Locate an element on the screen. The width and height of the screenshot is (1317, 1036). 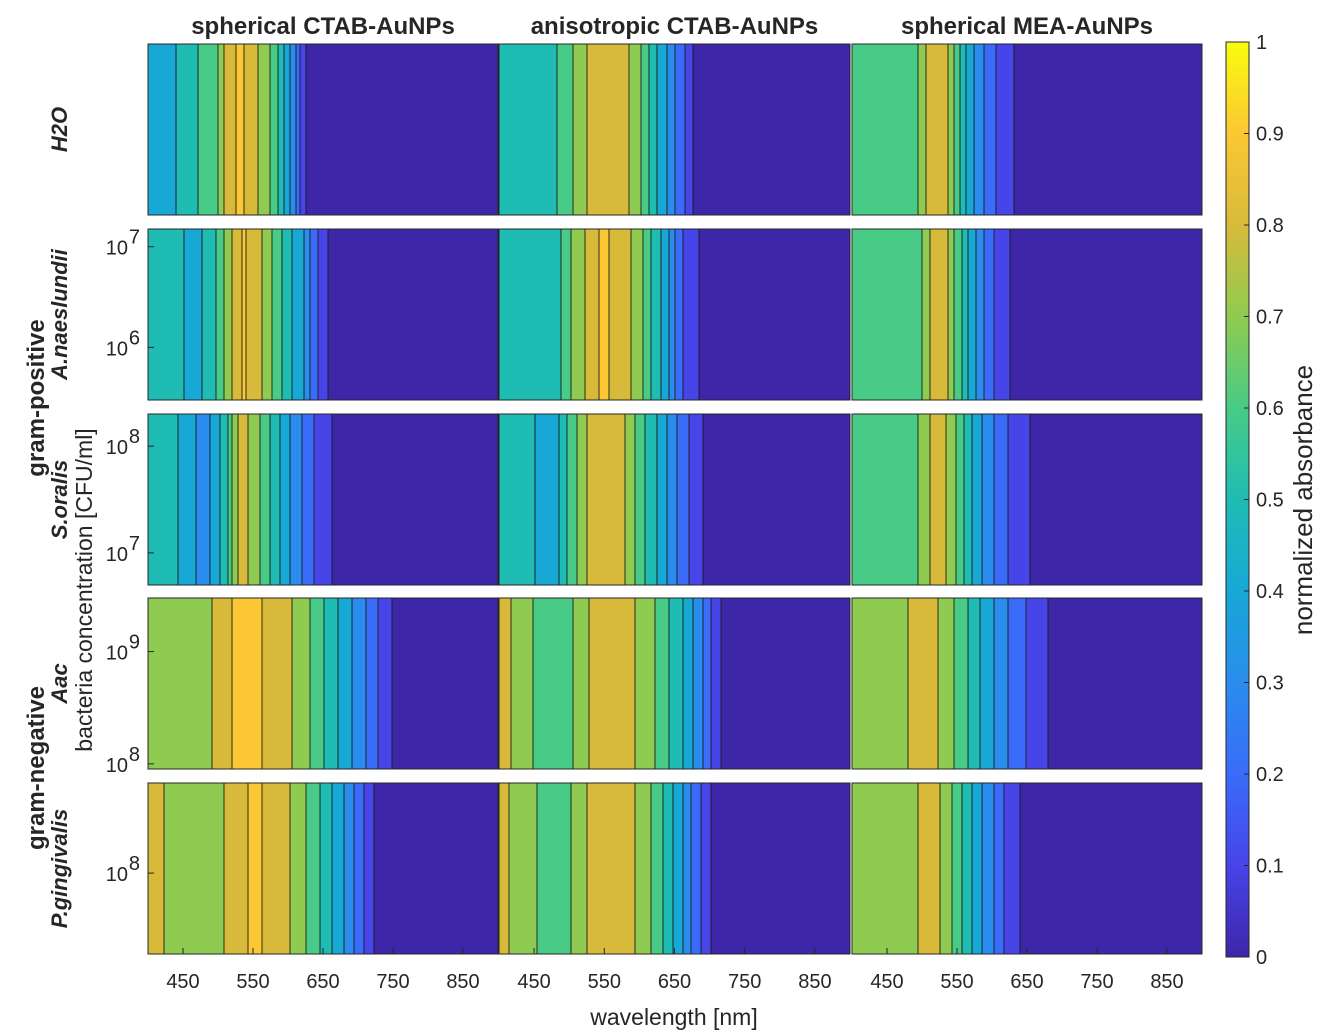
colorbar-tick-label: 0.2 is located at coordinates (1270, 775).